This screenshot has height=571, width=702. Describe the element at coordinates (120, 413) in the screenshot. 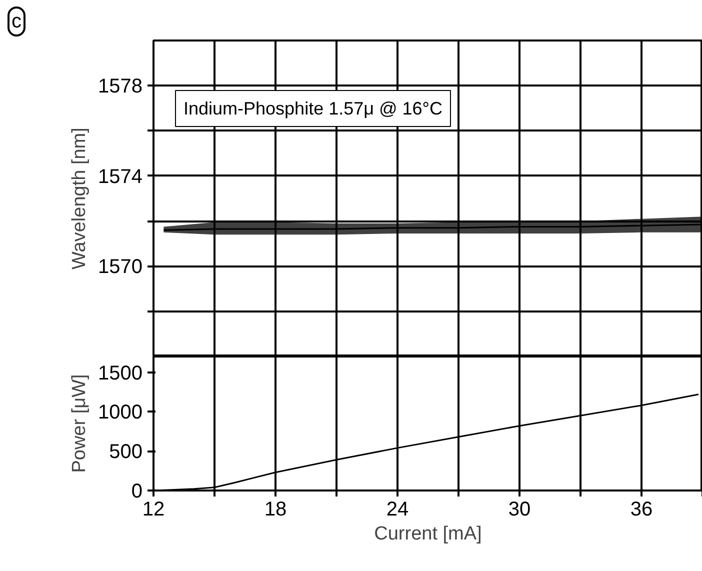

I see `y-tick-label: 1000` at that location.